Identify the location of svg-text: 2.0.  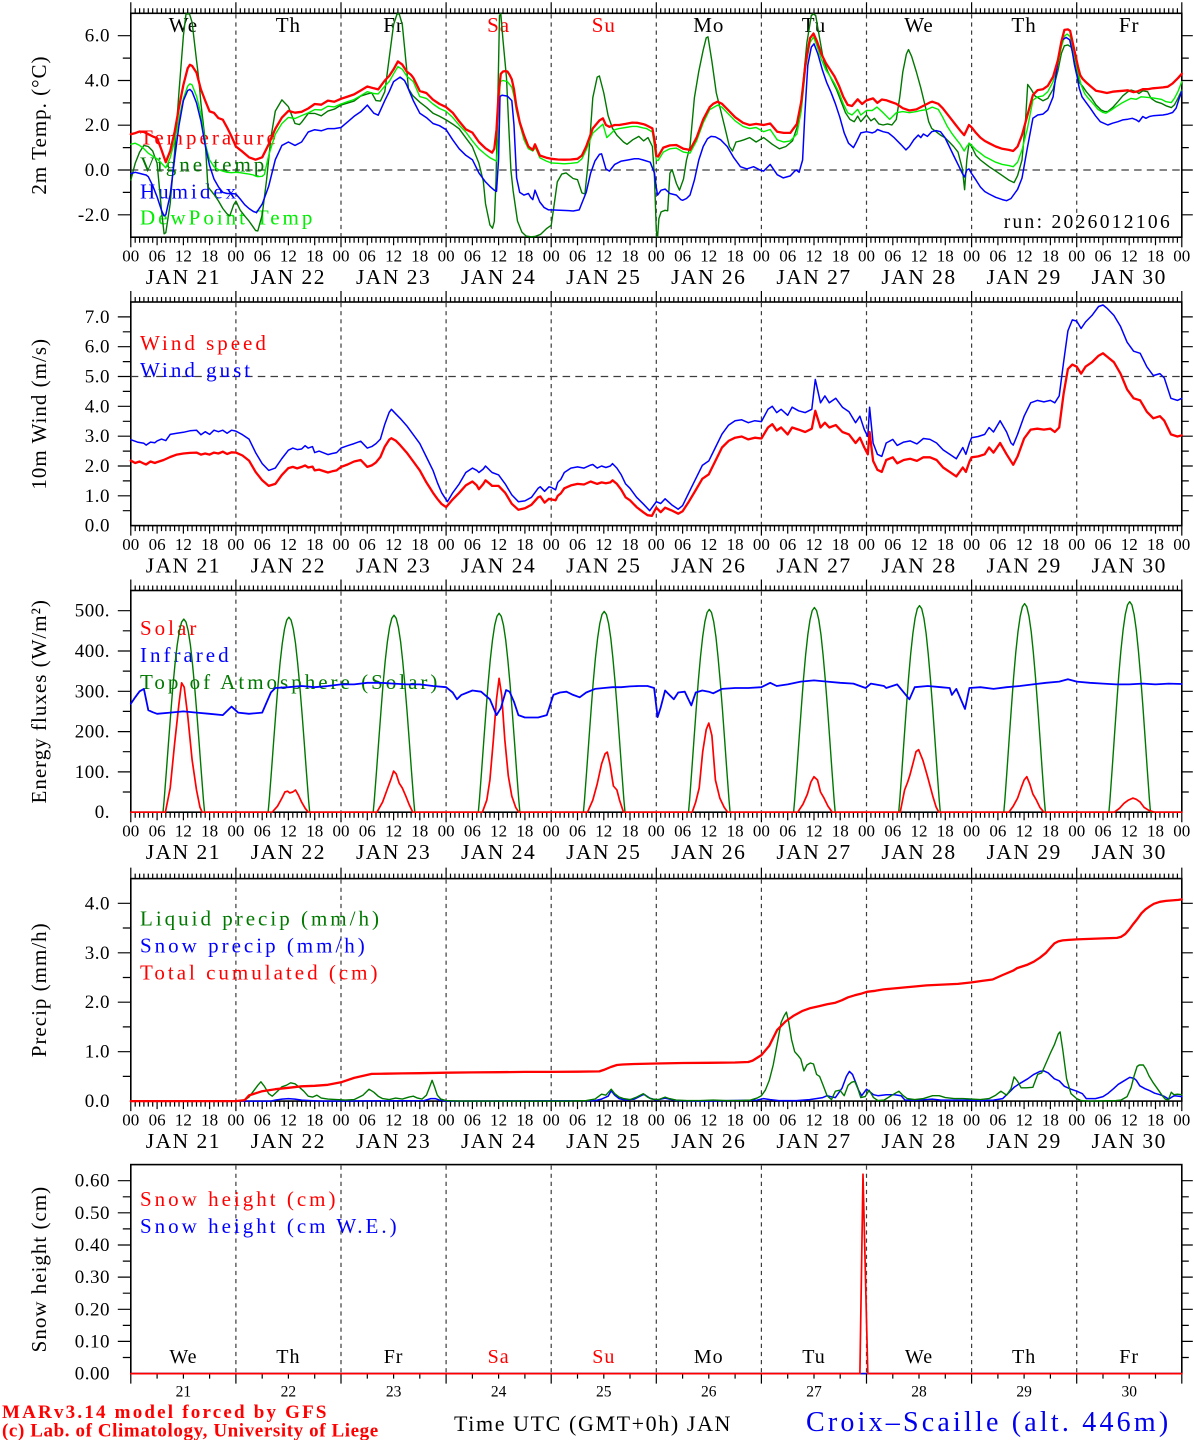
(97, 125).